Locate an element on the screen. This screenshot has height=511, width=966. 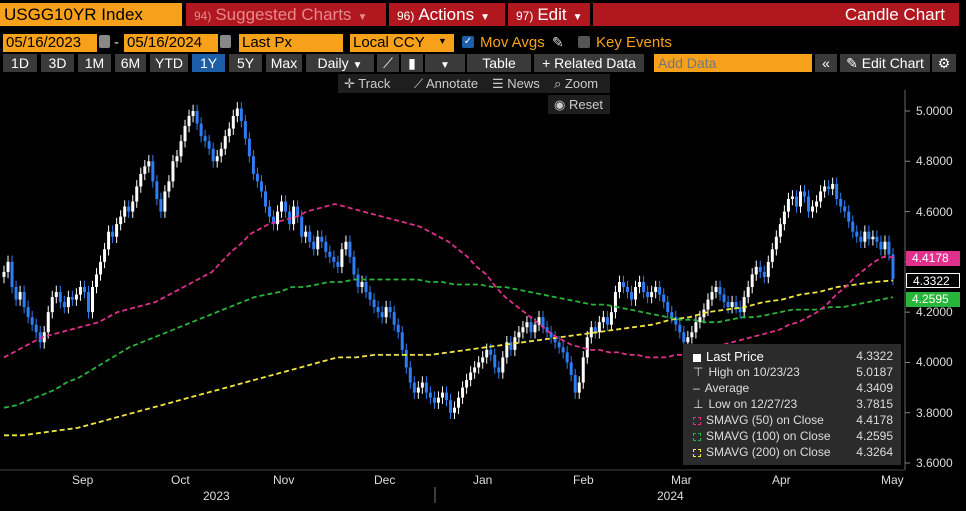
news-button: ☰ News is located at coordinates (517, 83).